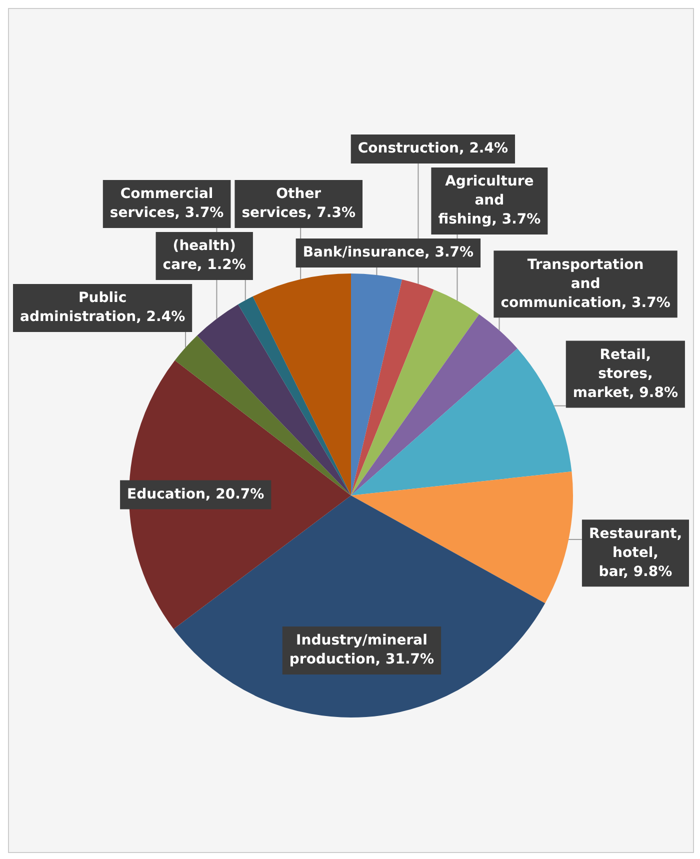 The width and height of the screenshot is (700, 859). I want to click on slice-label: Other services, 7.3%, so click(299, 204).